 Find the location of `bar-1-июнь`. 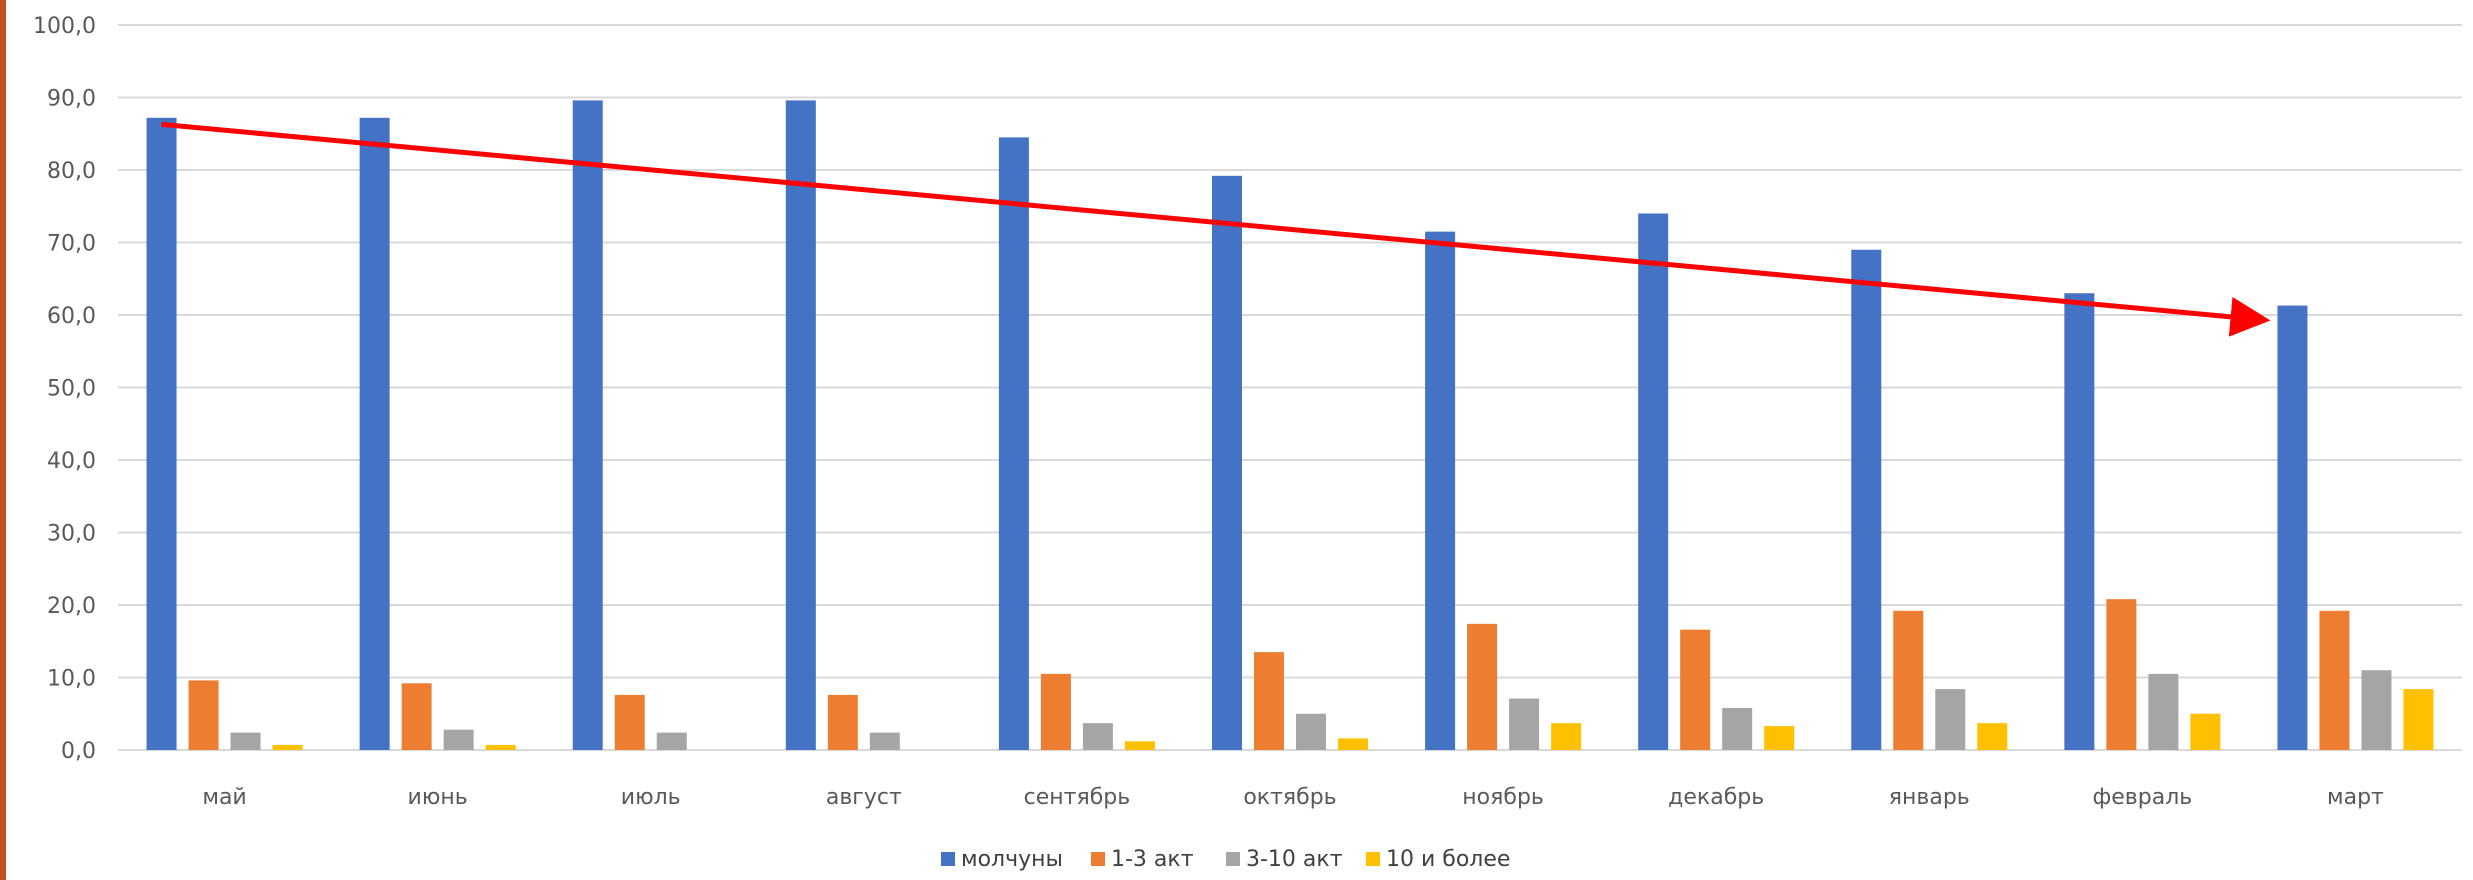

bar-1-июнь is located at coordinates (374, 434).